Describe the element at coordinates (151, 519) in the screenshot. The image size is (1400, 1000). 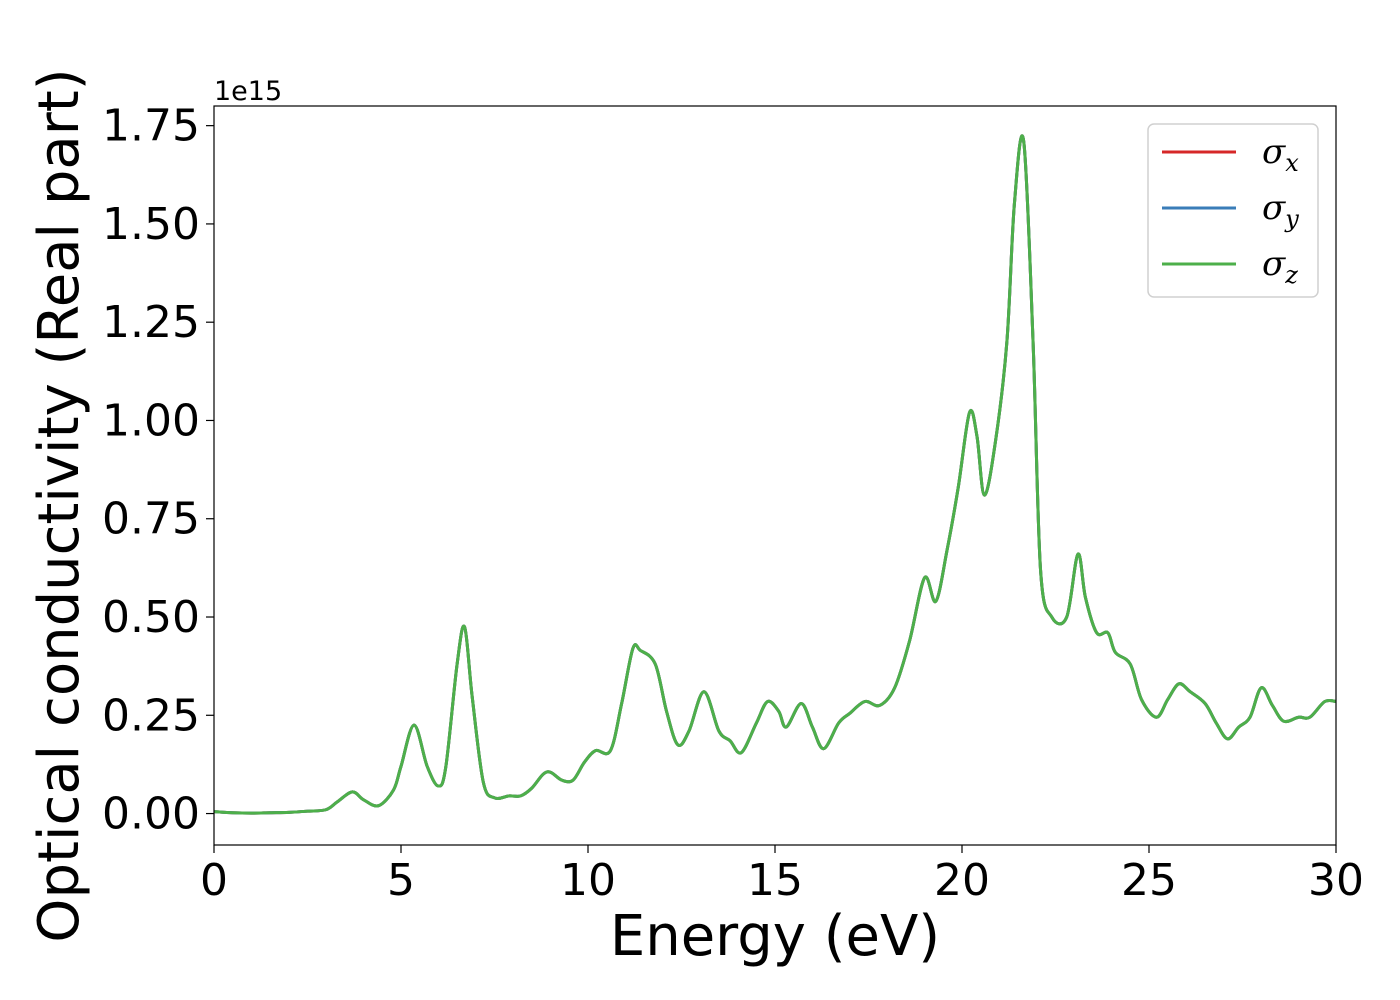
I see `y-tick-label: 0.75` at that location.